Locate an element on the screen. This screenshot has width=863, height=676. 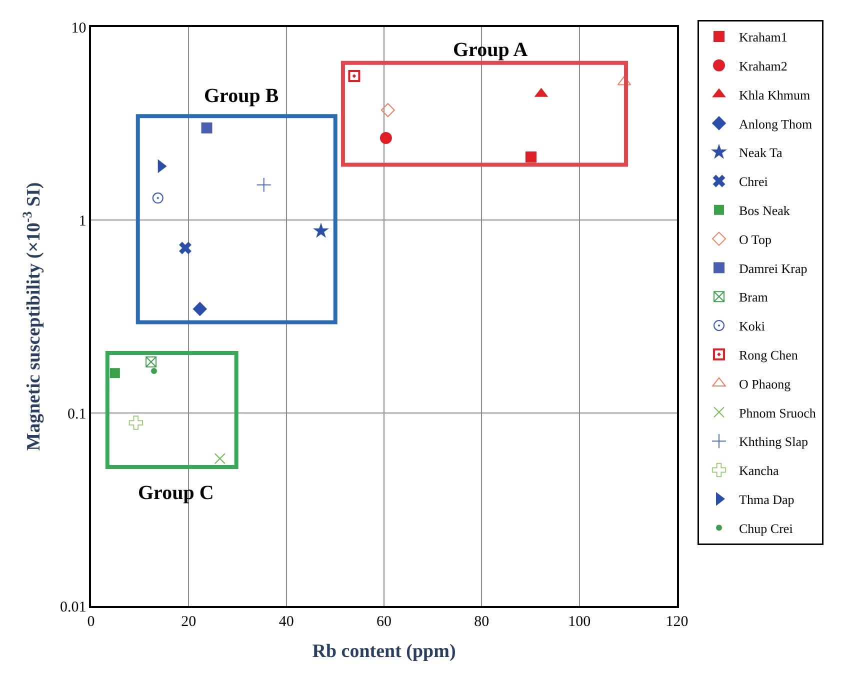
legend-label: Bram is located at coordinates (753, 297).